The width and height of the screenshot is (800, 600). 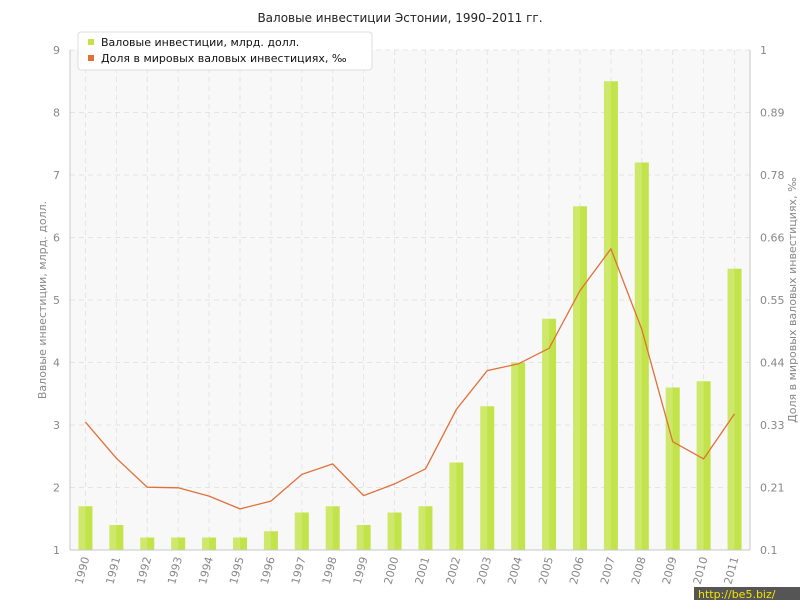 What do you see at coordinates (608, 570) in the screenshot?
I see `x-tick-label: 2007` at bounding box center [608, 570].